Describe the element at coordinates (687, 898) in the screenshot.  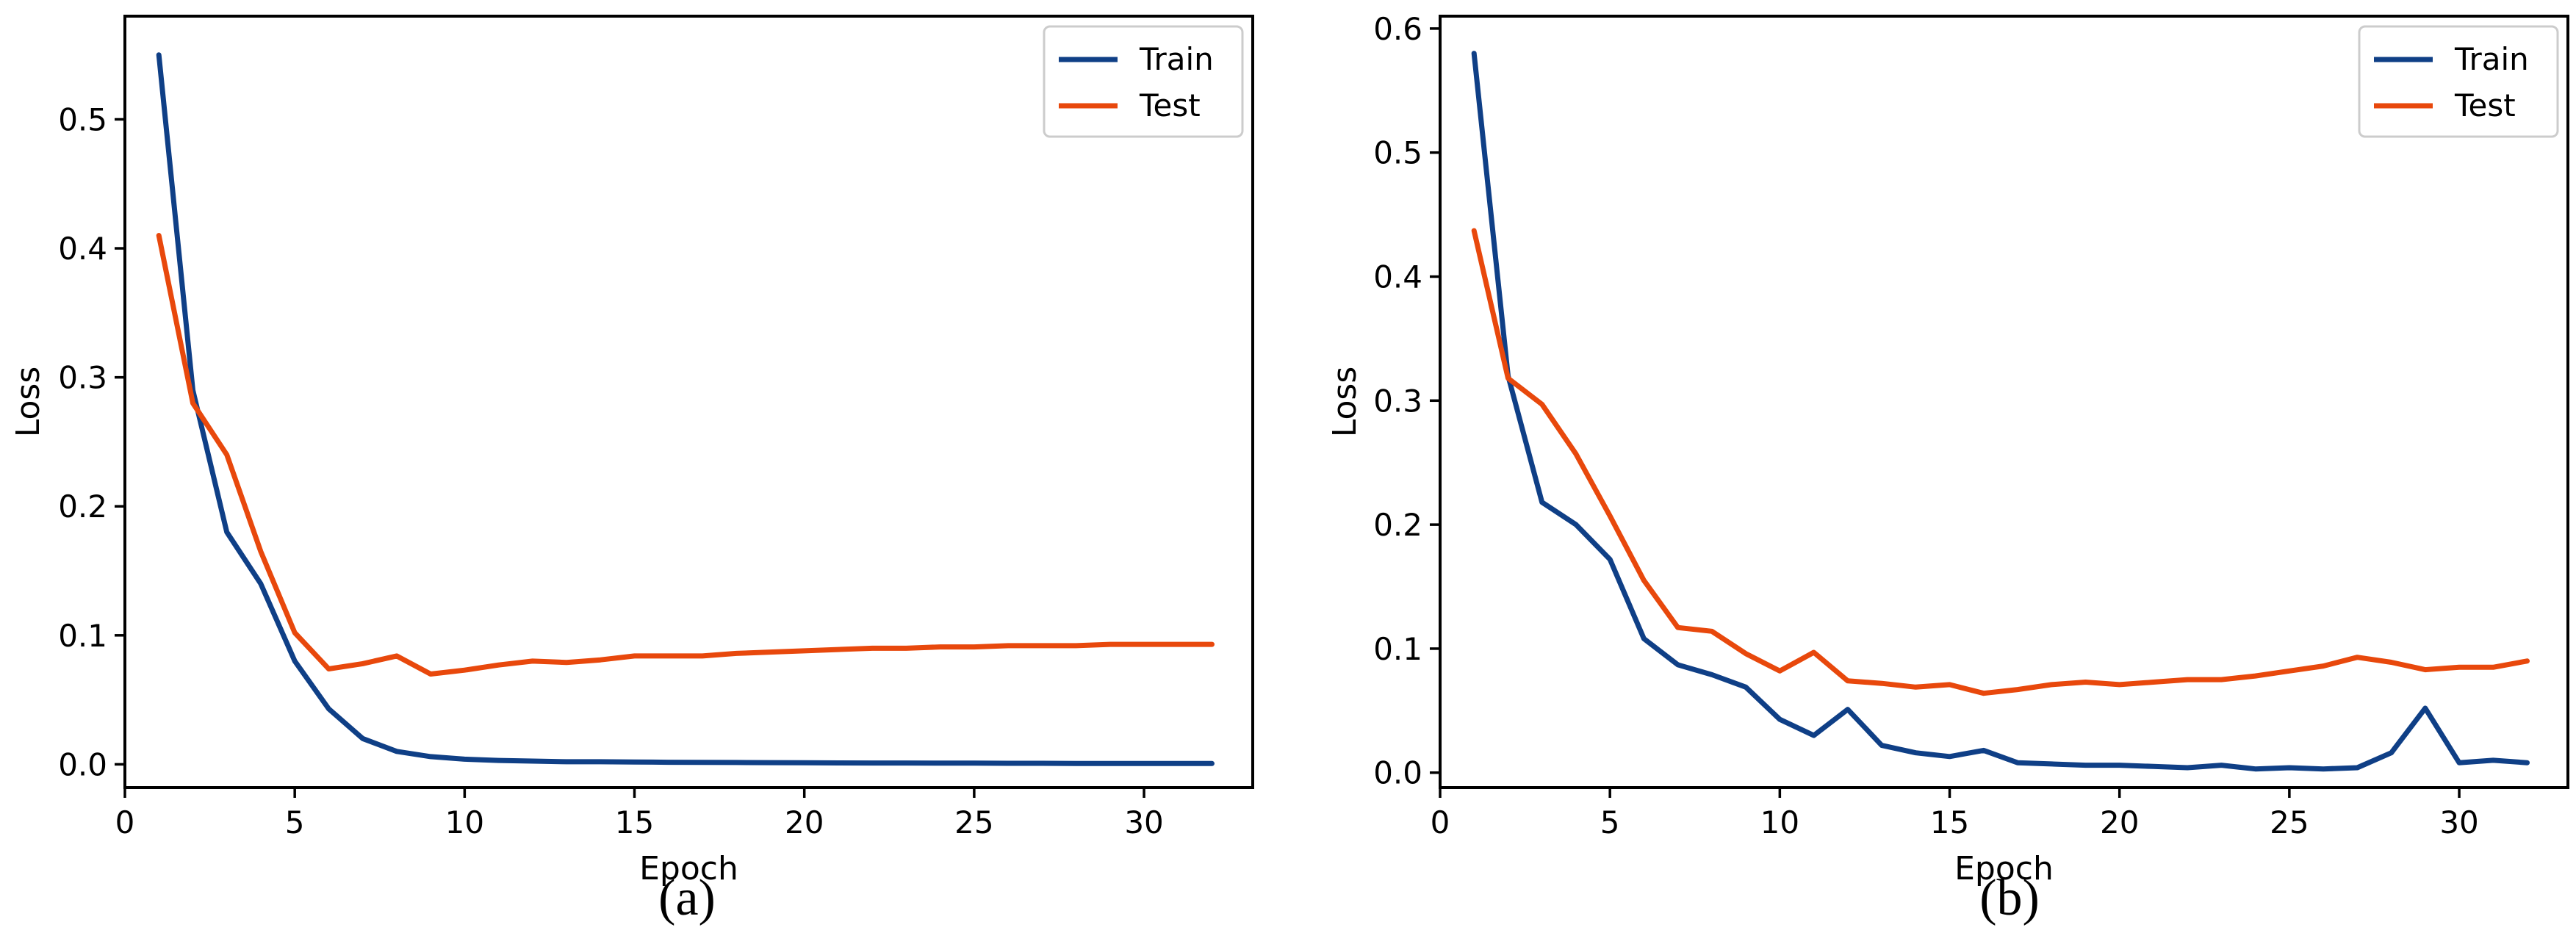
I see `panel-caption: (a)` at that location.